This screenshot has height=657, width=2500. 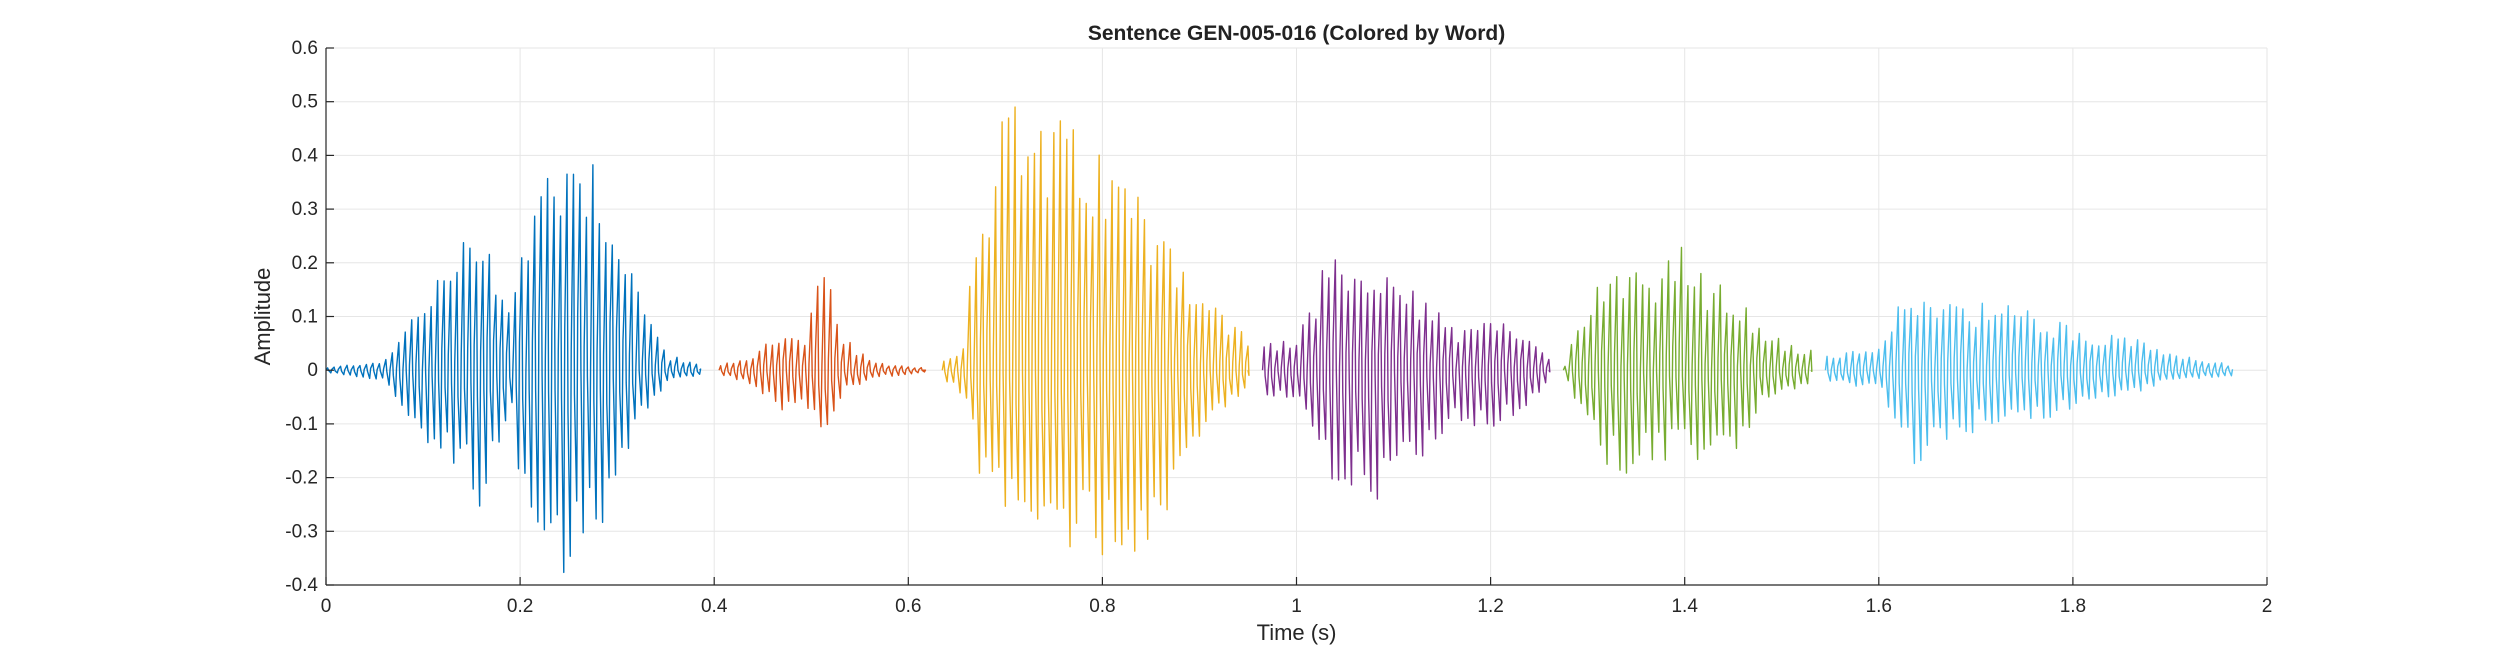 I want to click on x-axis-label: Time (s), so click(x=1297, y=632).